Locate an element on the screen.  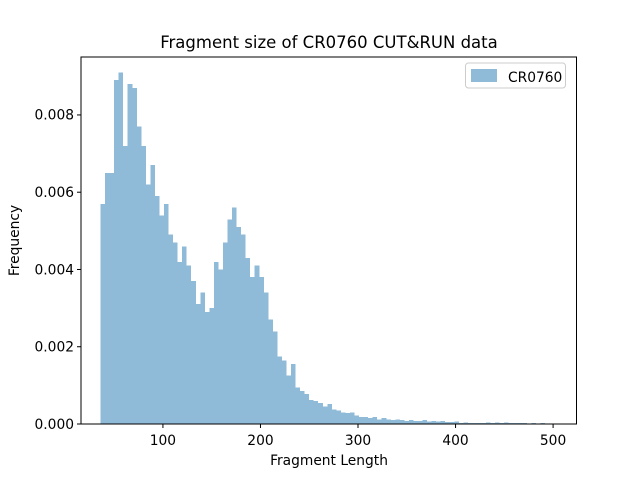
y-axis-label: Frequency is located at coordinates (15, 240).